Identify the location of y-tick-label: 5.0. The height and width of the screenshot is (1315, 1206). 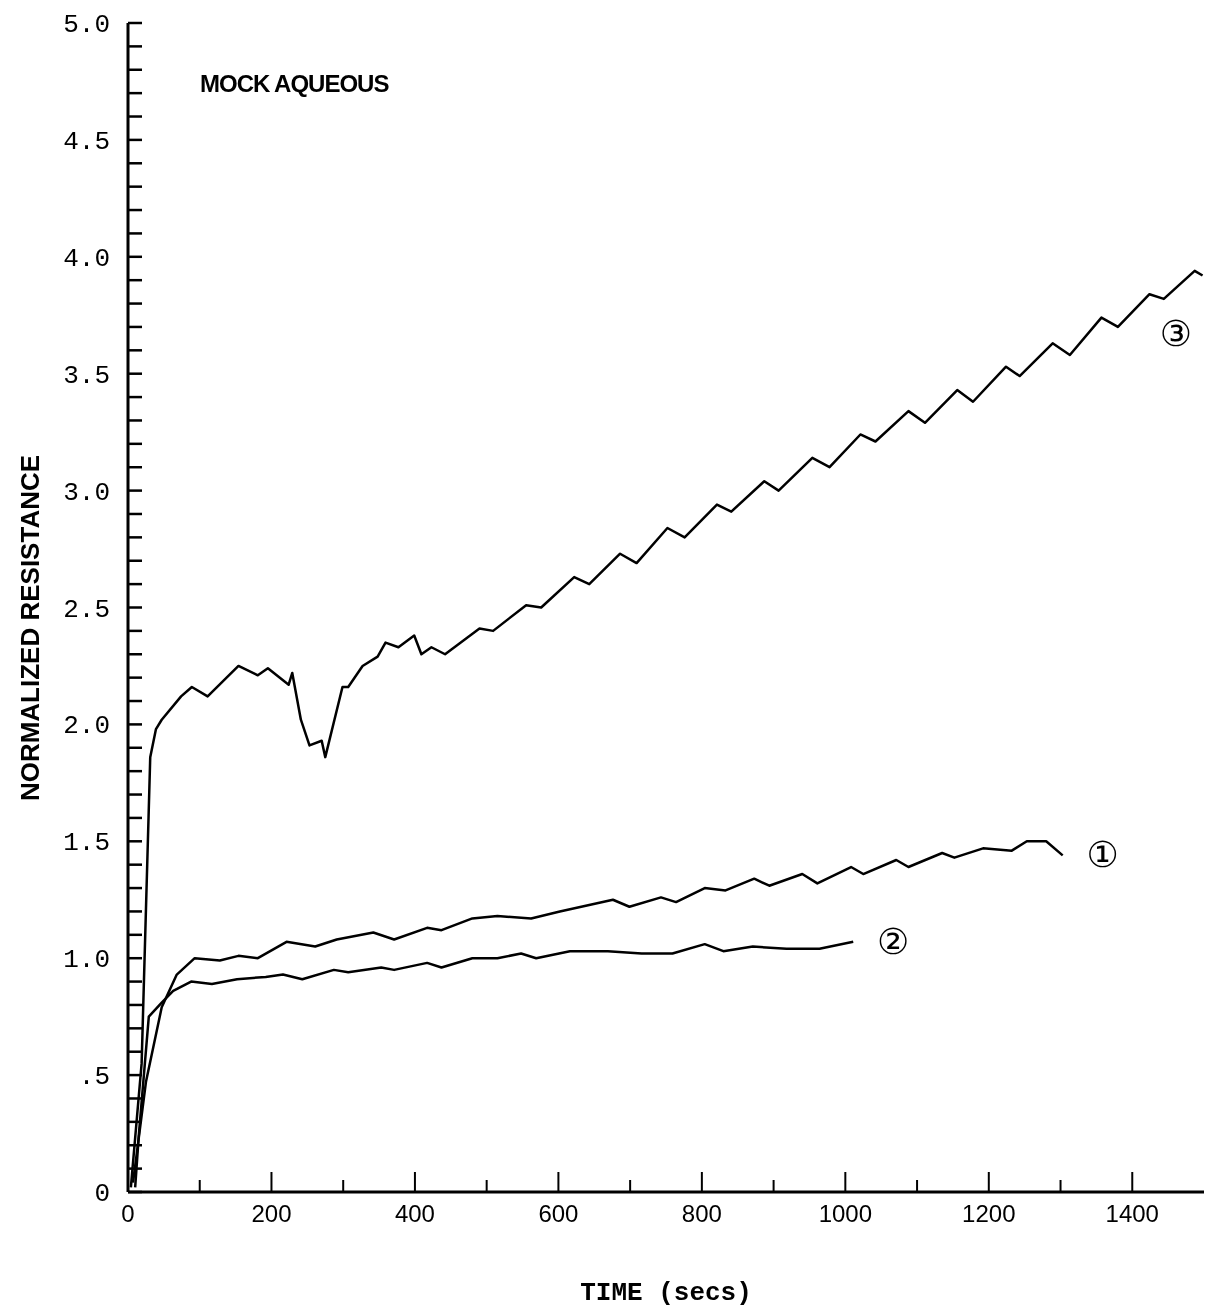
(86, 25).